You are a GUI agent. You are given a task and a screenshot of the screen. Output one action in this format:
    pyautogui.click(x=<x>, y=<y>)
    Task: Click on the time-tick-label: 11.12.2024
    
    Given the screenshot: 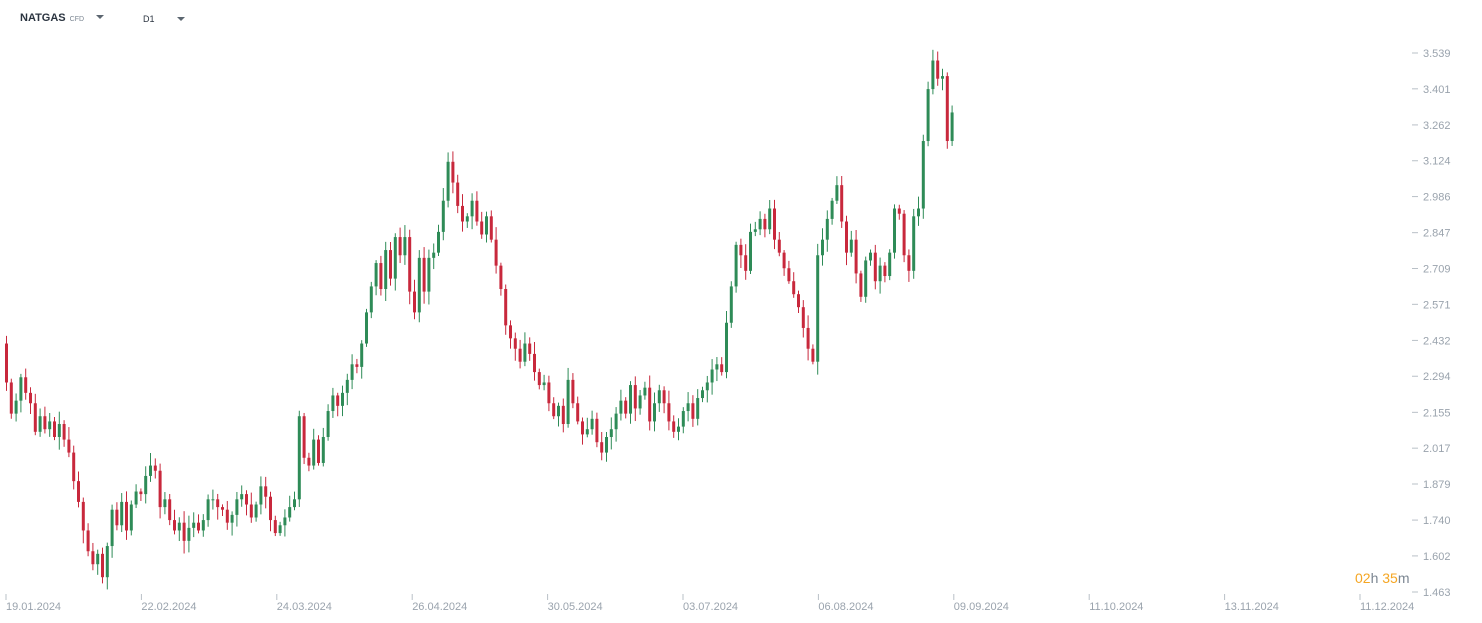 What is the action you would take?
    pyautogui.click(x=1387, y=607)
    